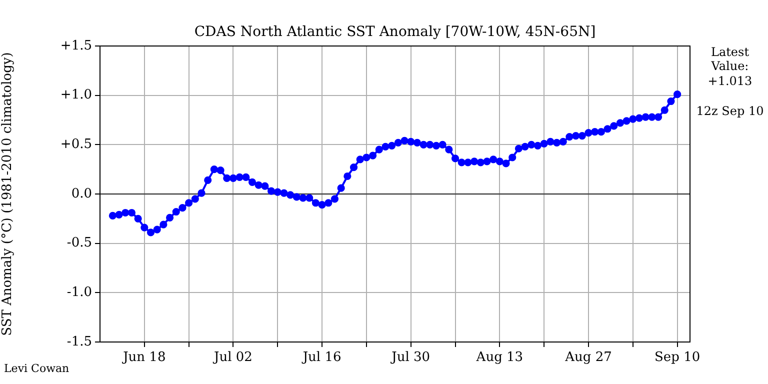  Describe the element at coordinates (79, 342) in the screenshot. I see `y-tick-label: -1.5` at that location.